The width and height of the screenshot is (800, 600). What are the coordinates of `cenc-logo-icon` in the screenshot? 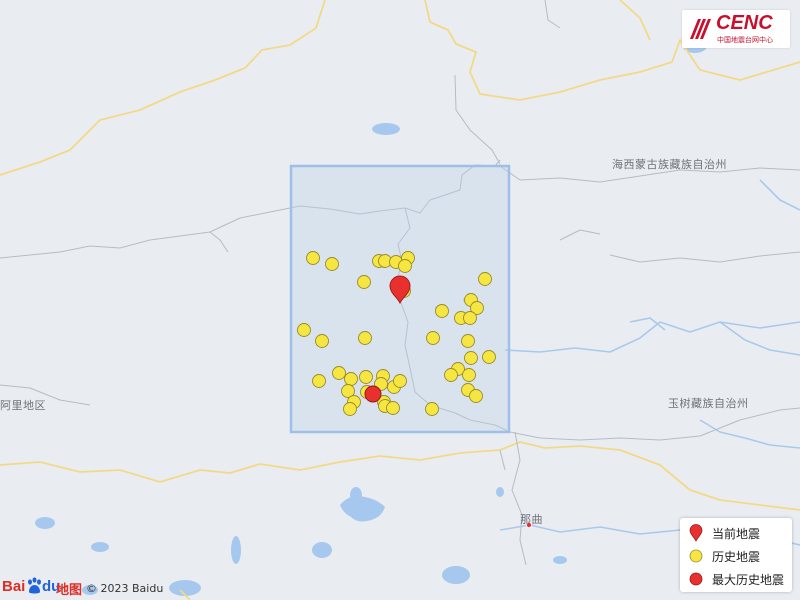 It's located at (700, 29).